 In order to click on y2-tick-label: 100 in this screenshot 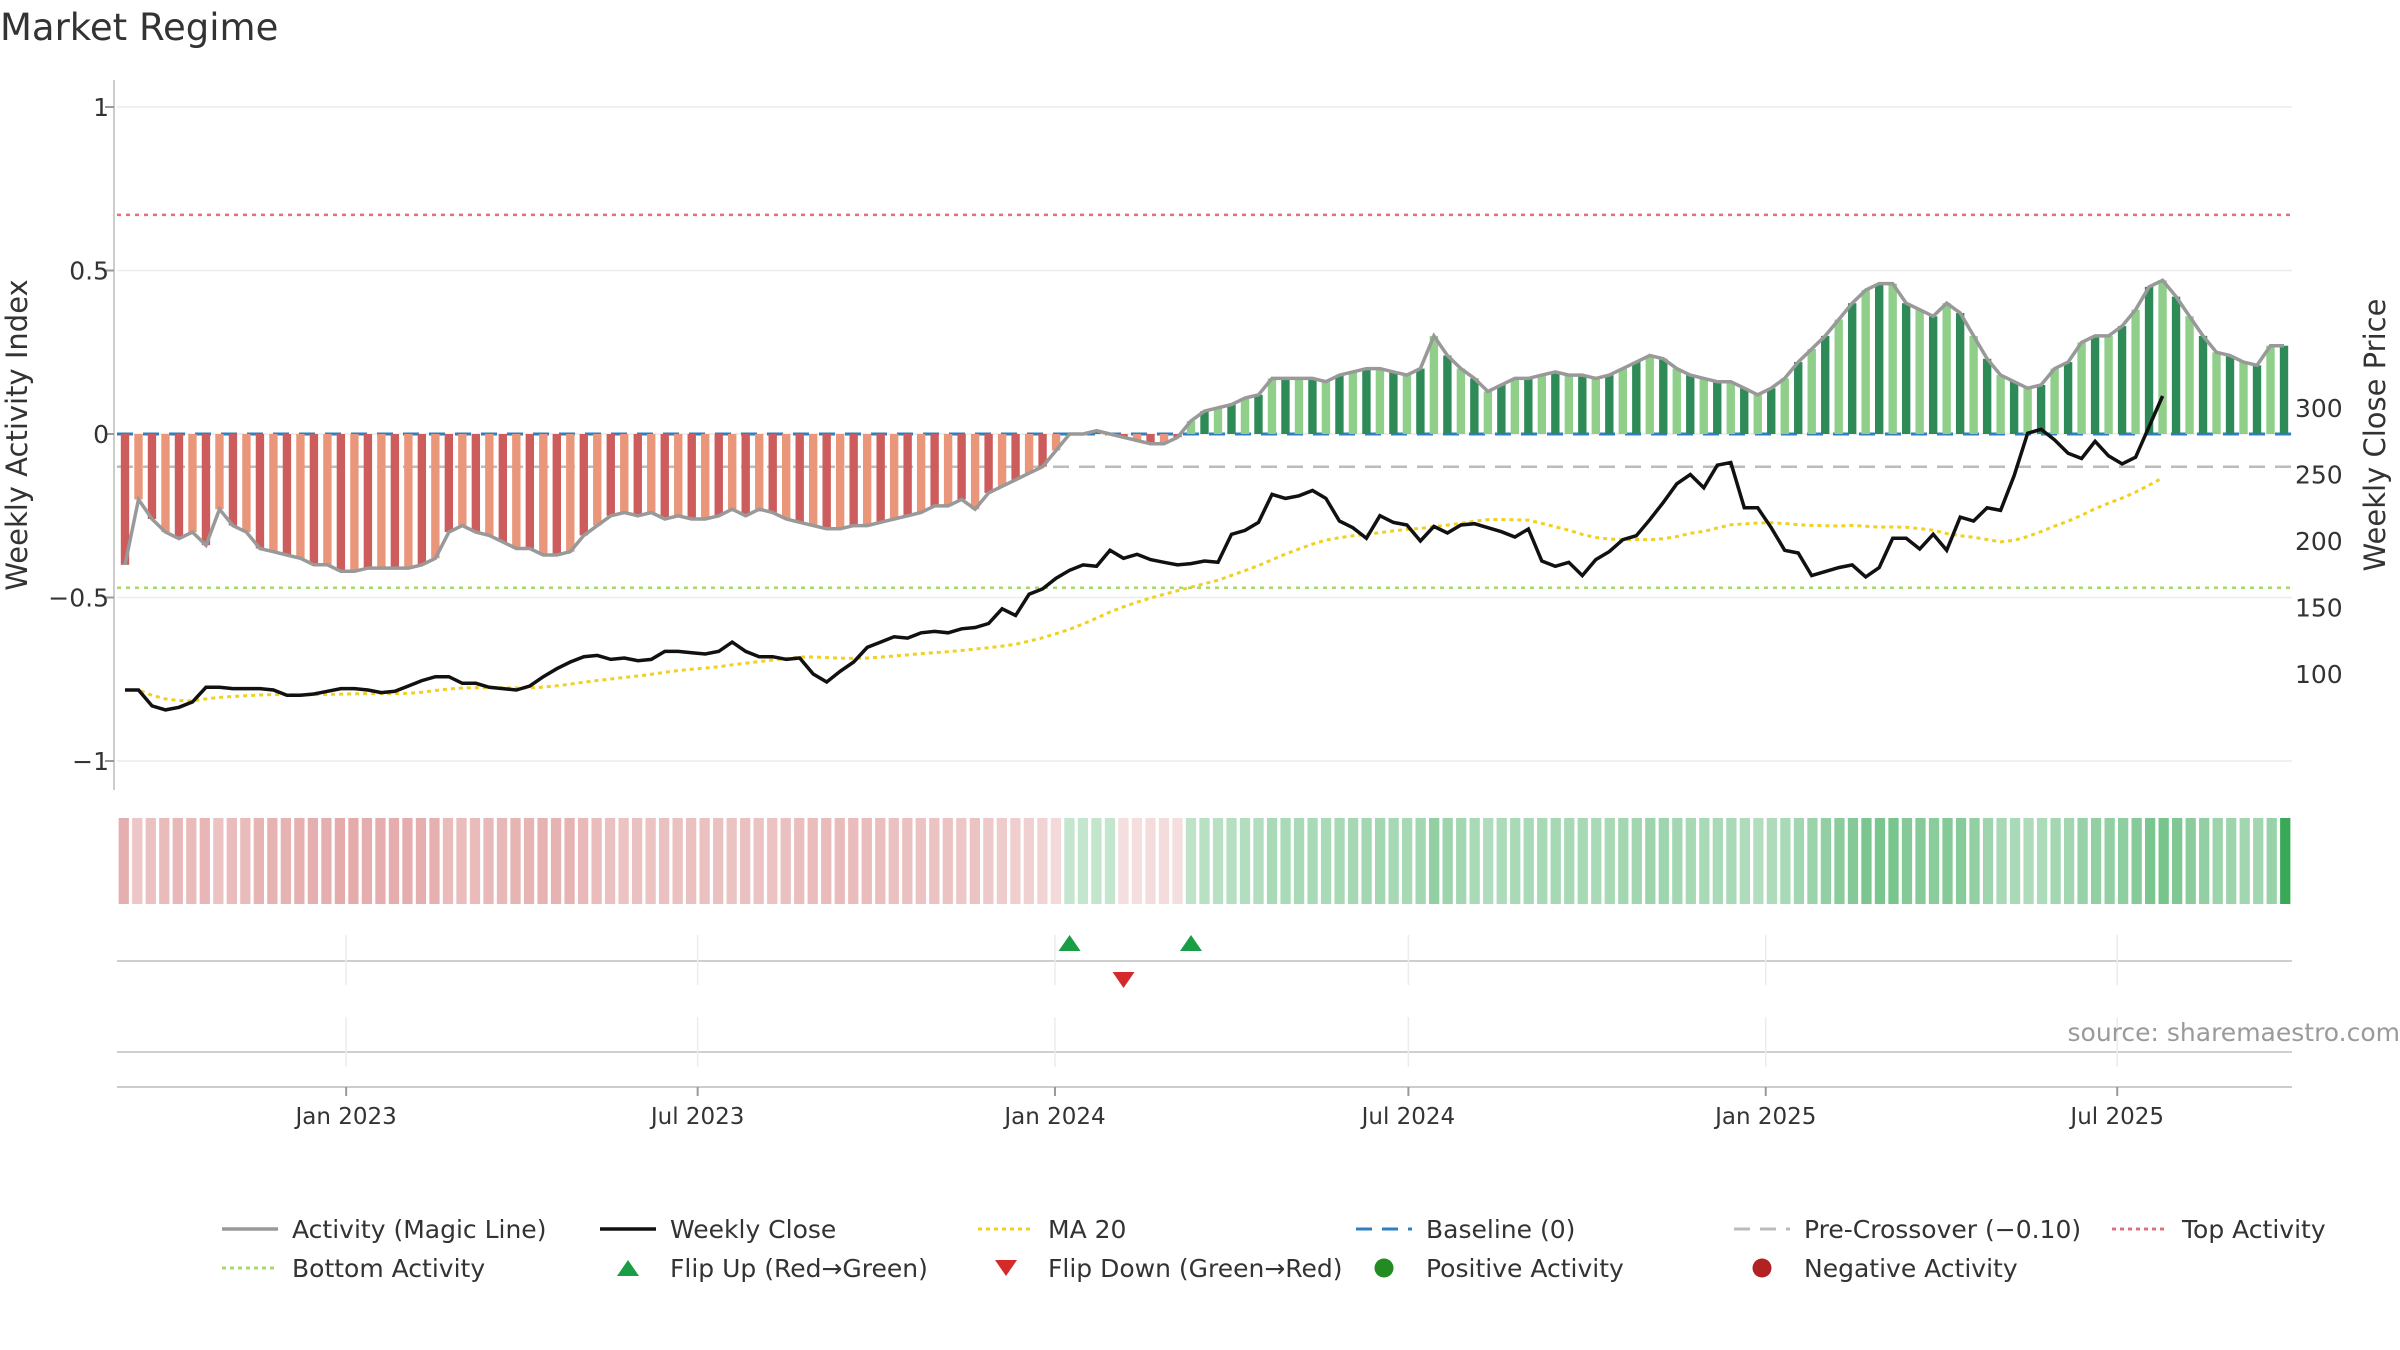, I will do `click(2319, 674)`.